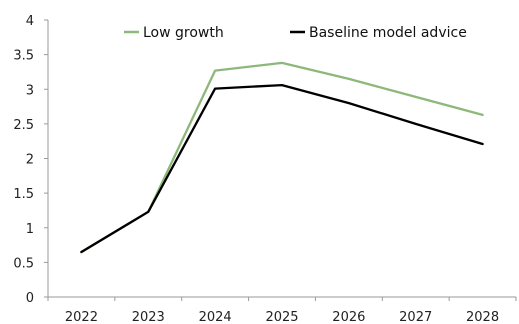 This screenshot has width=519, height=324. Describe the element at coordinates (148, 317) in the screenshot. I see `x-tick-label: 2023` at that location.